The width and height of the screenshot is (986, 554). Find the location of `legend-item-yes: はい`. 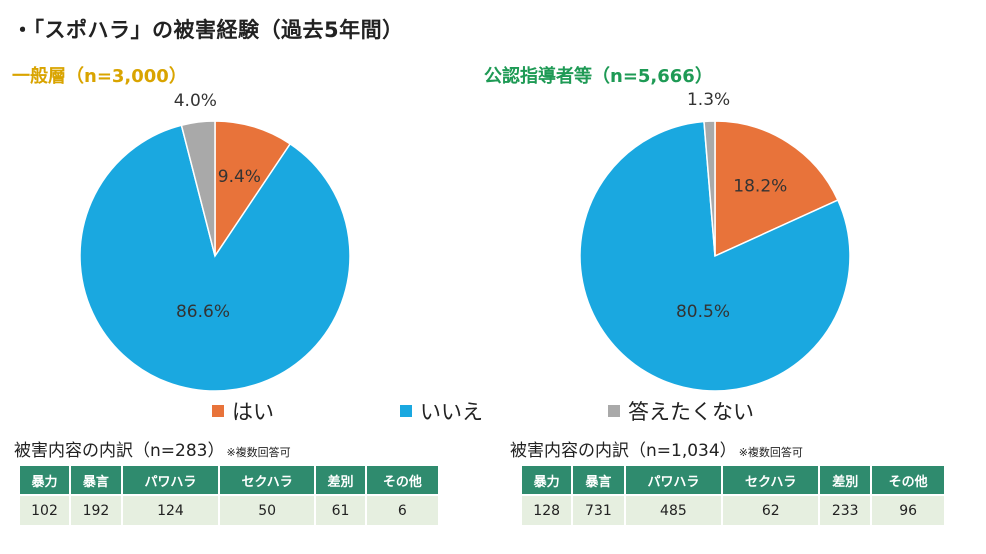

legend-item-yes: はい is located at coordinates (243, 411).